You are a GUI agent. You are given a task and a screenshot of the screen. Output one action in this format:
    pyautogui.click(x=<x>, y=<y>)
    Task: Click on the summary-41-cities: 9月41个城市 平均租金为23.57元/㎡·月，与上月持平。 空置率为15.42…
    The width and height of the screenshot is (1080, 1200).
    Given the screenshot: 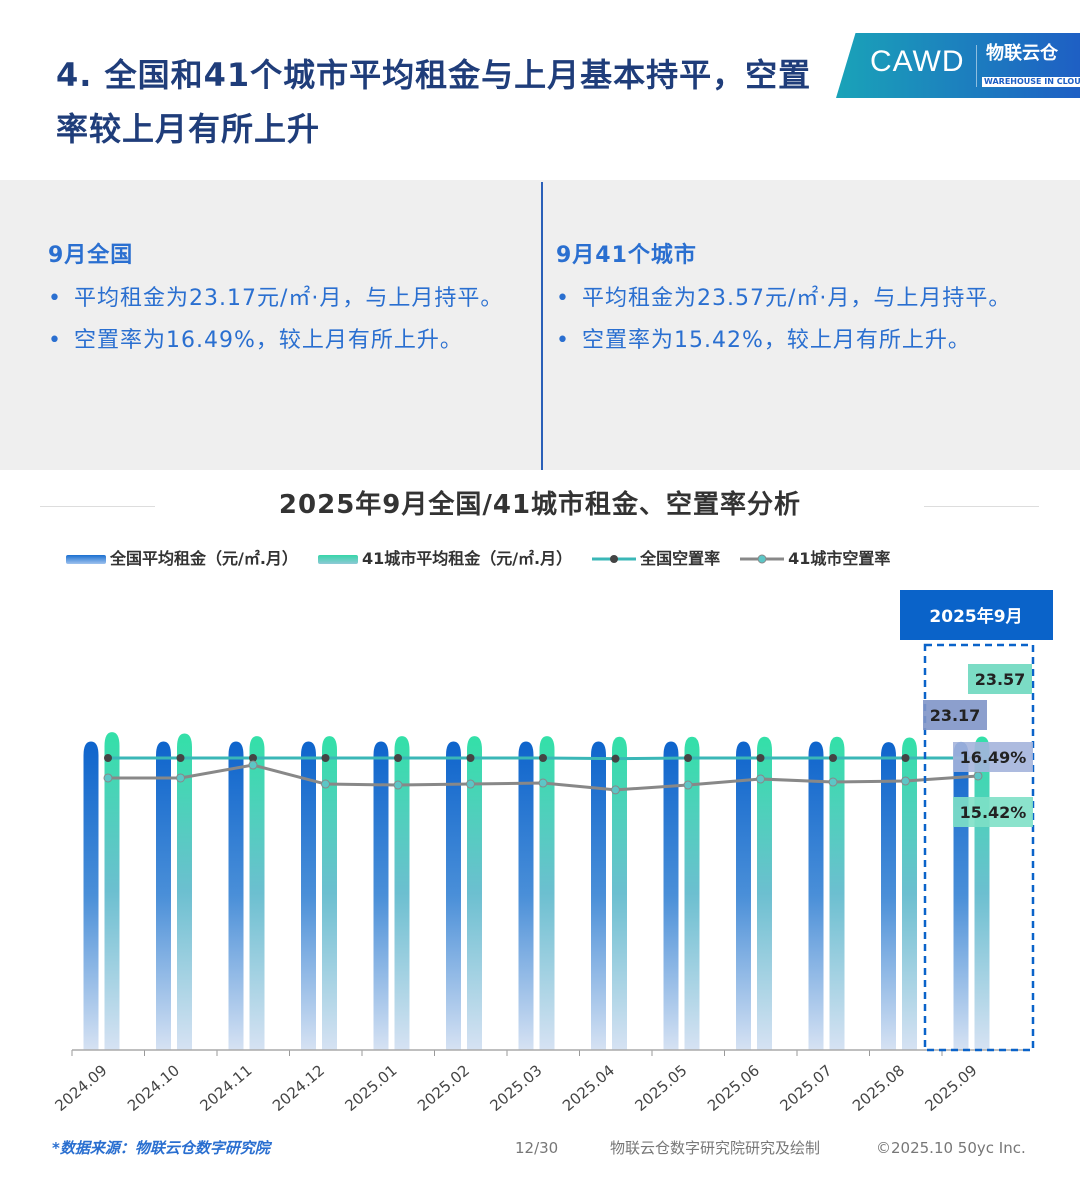 What is the action you would take?
    pyautogui.click(x=796, y=300)
    